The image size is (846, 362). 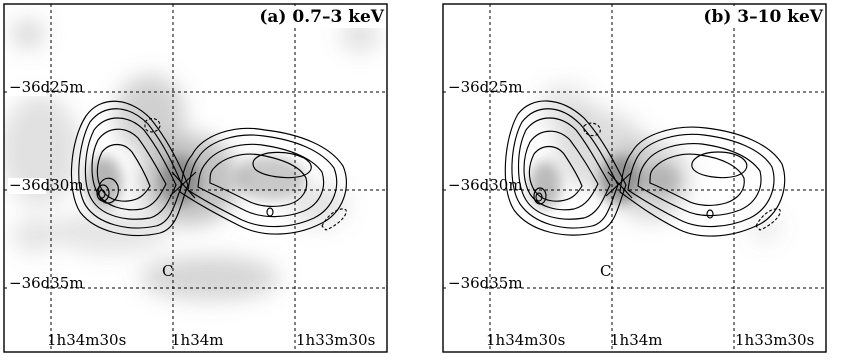 I want to click on panel-a-contours, so click(x=208, y=168).